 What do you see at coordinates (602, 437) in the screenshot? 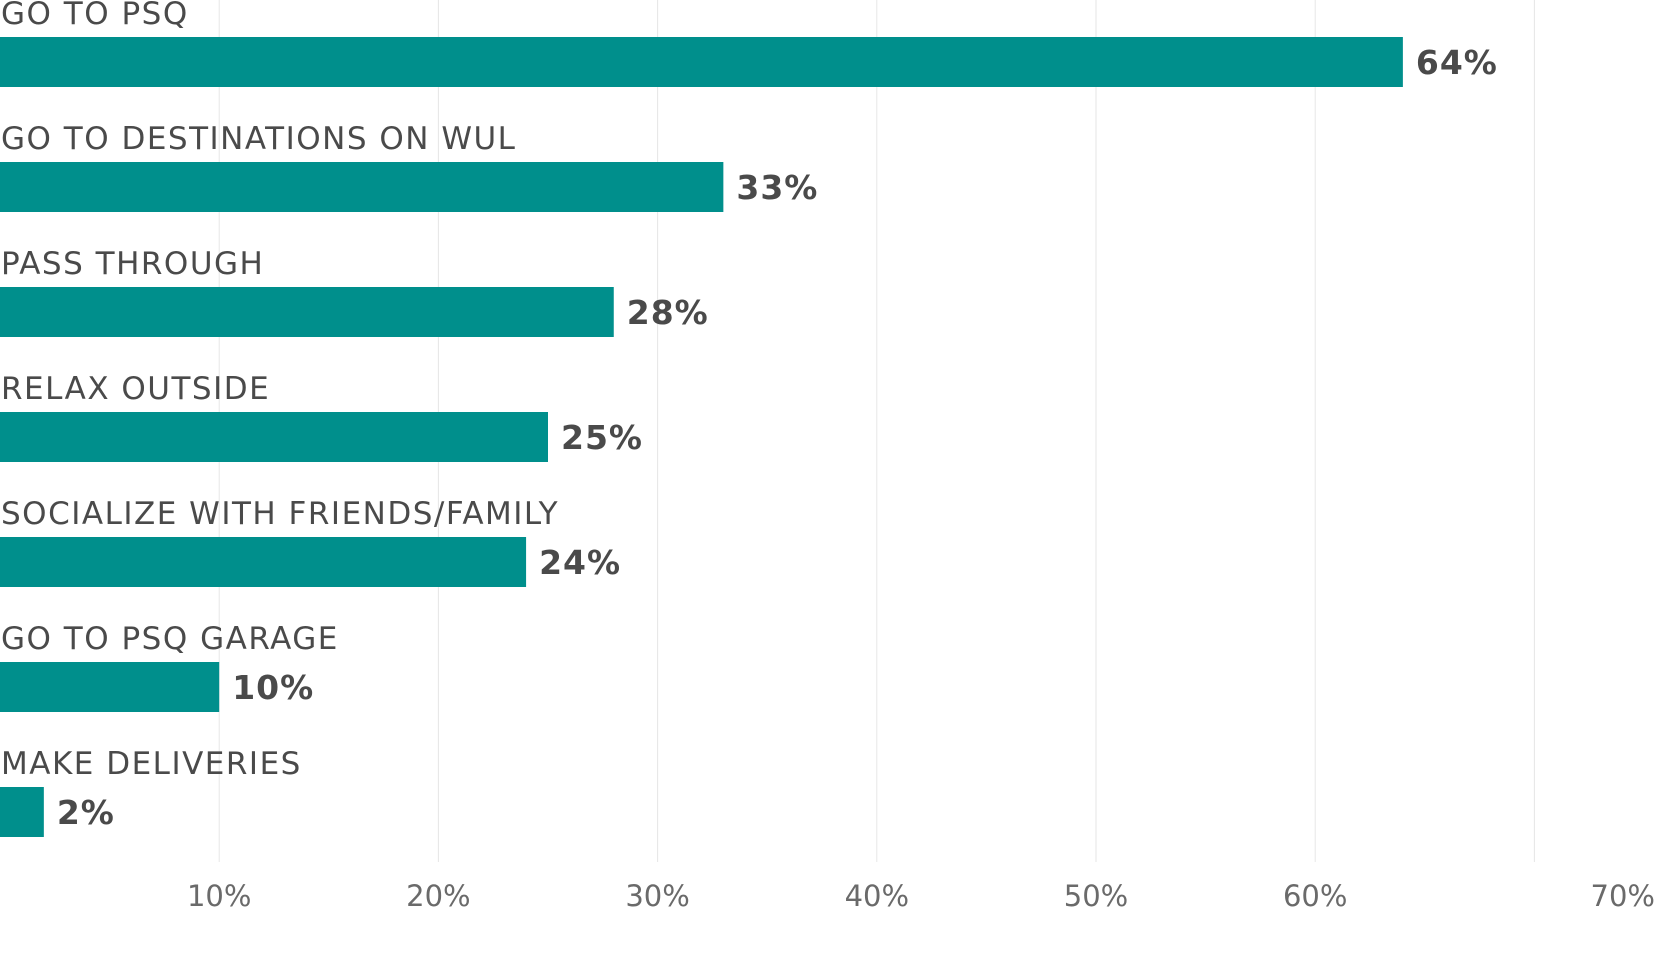
I see `data-label: 25%` at bounding box center [602, 437].